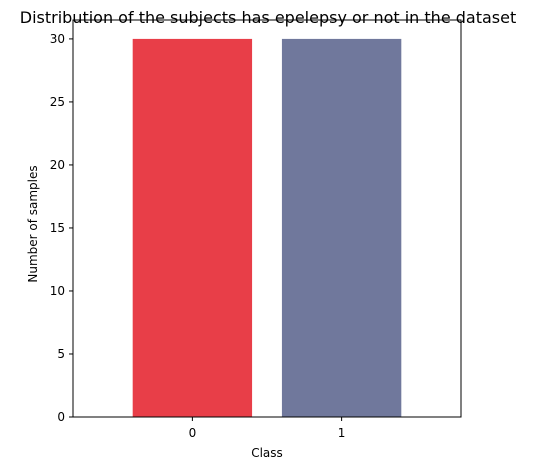 The width and height of the screenshot is (535, 470). I want to click on y-axis-ticks: 0 5 10 15 20 25 30, so click(61, 228).